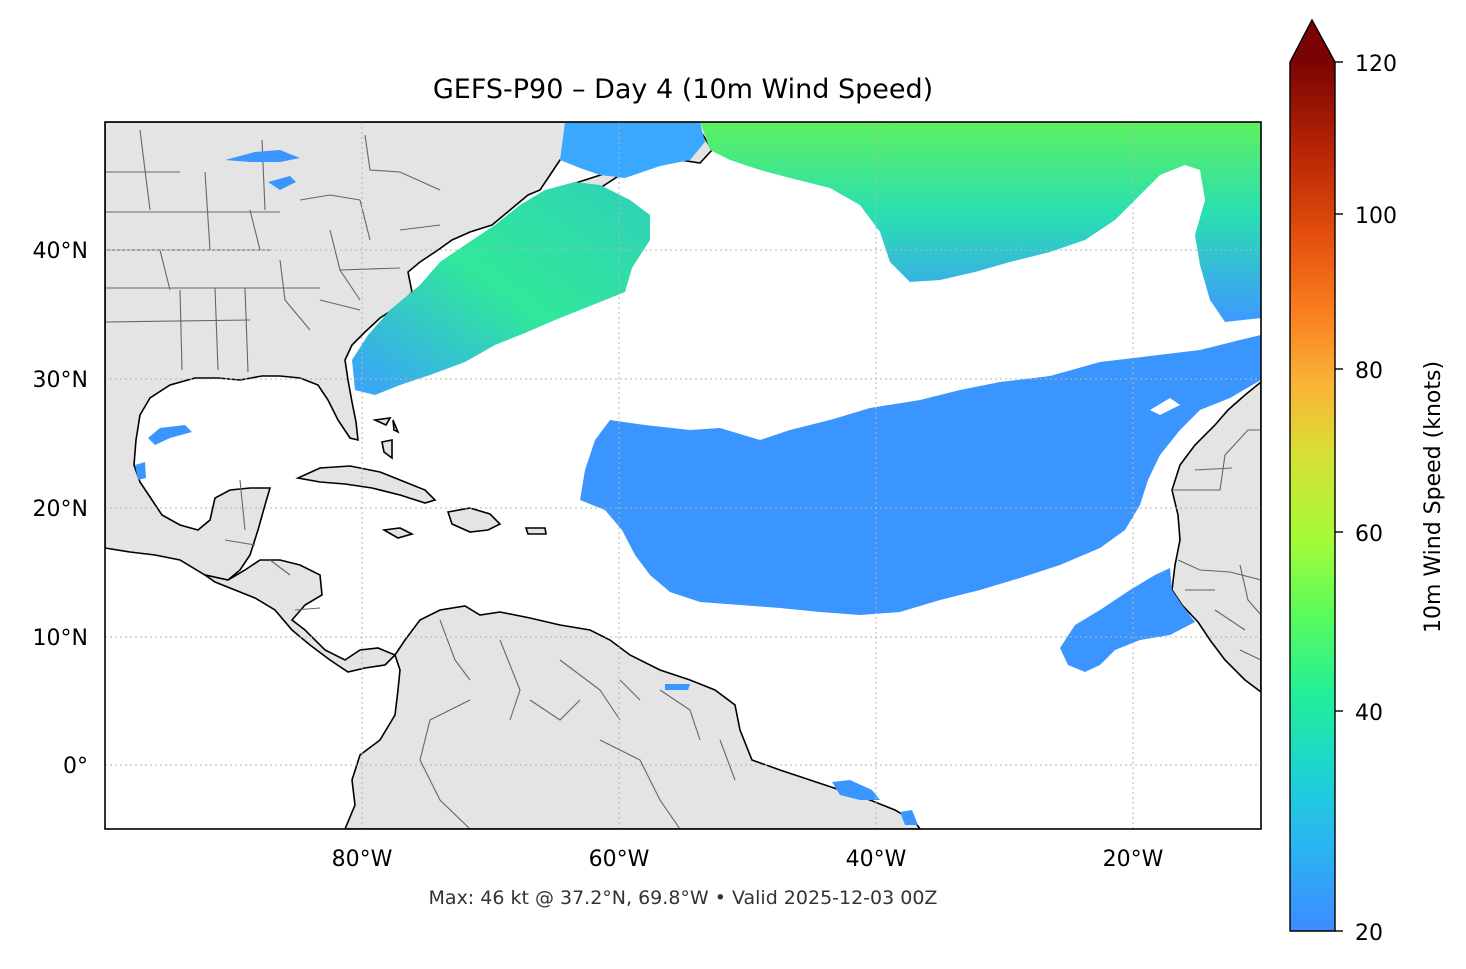  Describe the element at coordinates (1369, 713) in the screenshot. I see `colorbar-tick-40: 40` at that location.